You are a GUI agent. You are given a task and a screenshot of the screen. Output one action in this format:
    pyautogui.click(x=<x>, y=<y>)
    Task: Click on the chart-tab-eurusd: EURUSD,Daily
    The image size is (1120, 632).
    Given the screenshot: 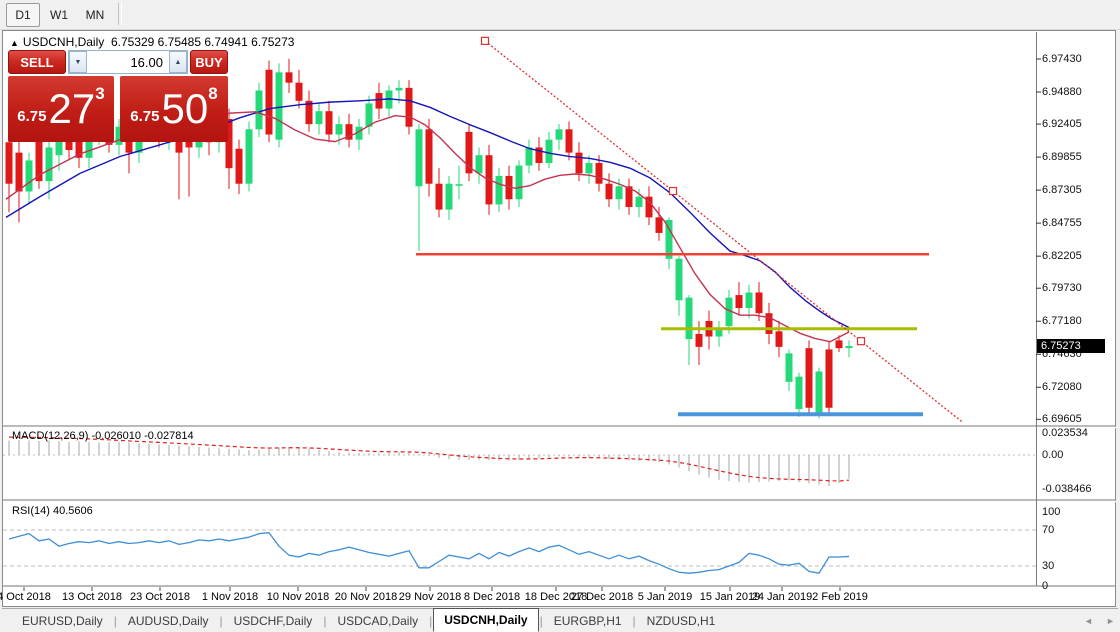 What is the action you would take?
    pyautogui.click(x=62, y=620)
    